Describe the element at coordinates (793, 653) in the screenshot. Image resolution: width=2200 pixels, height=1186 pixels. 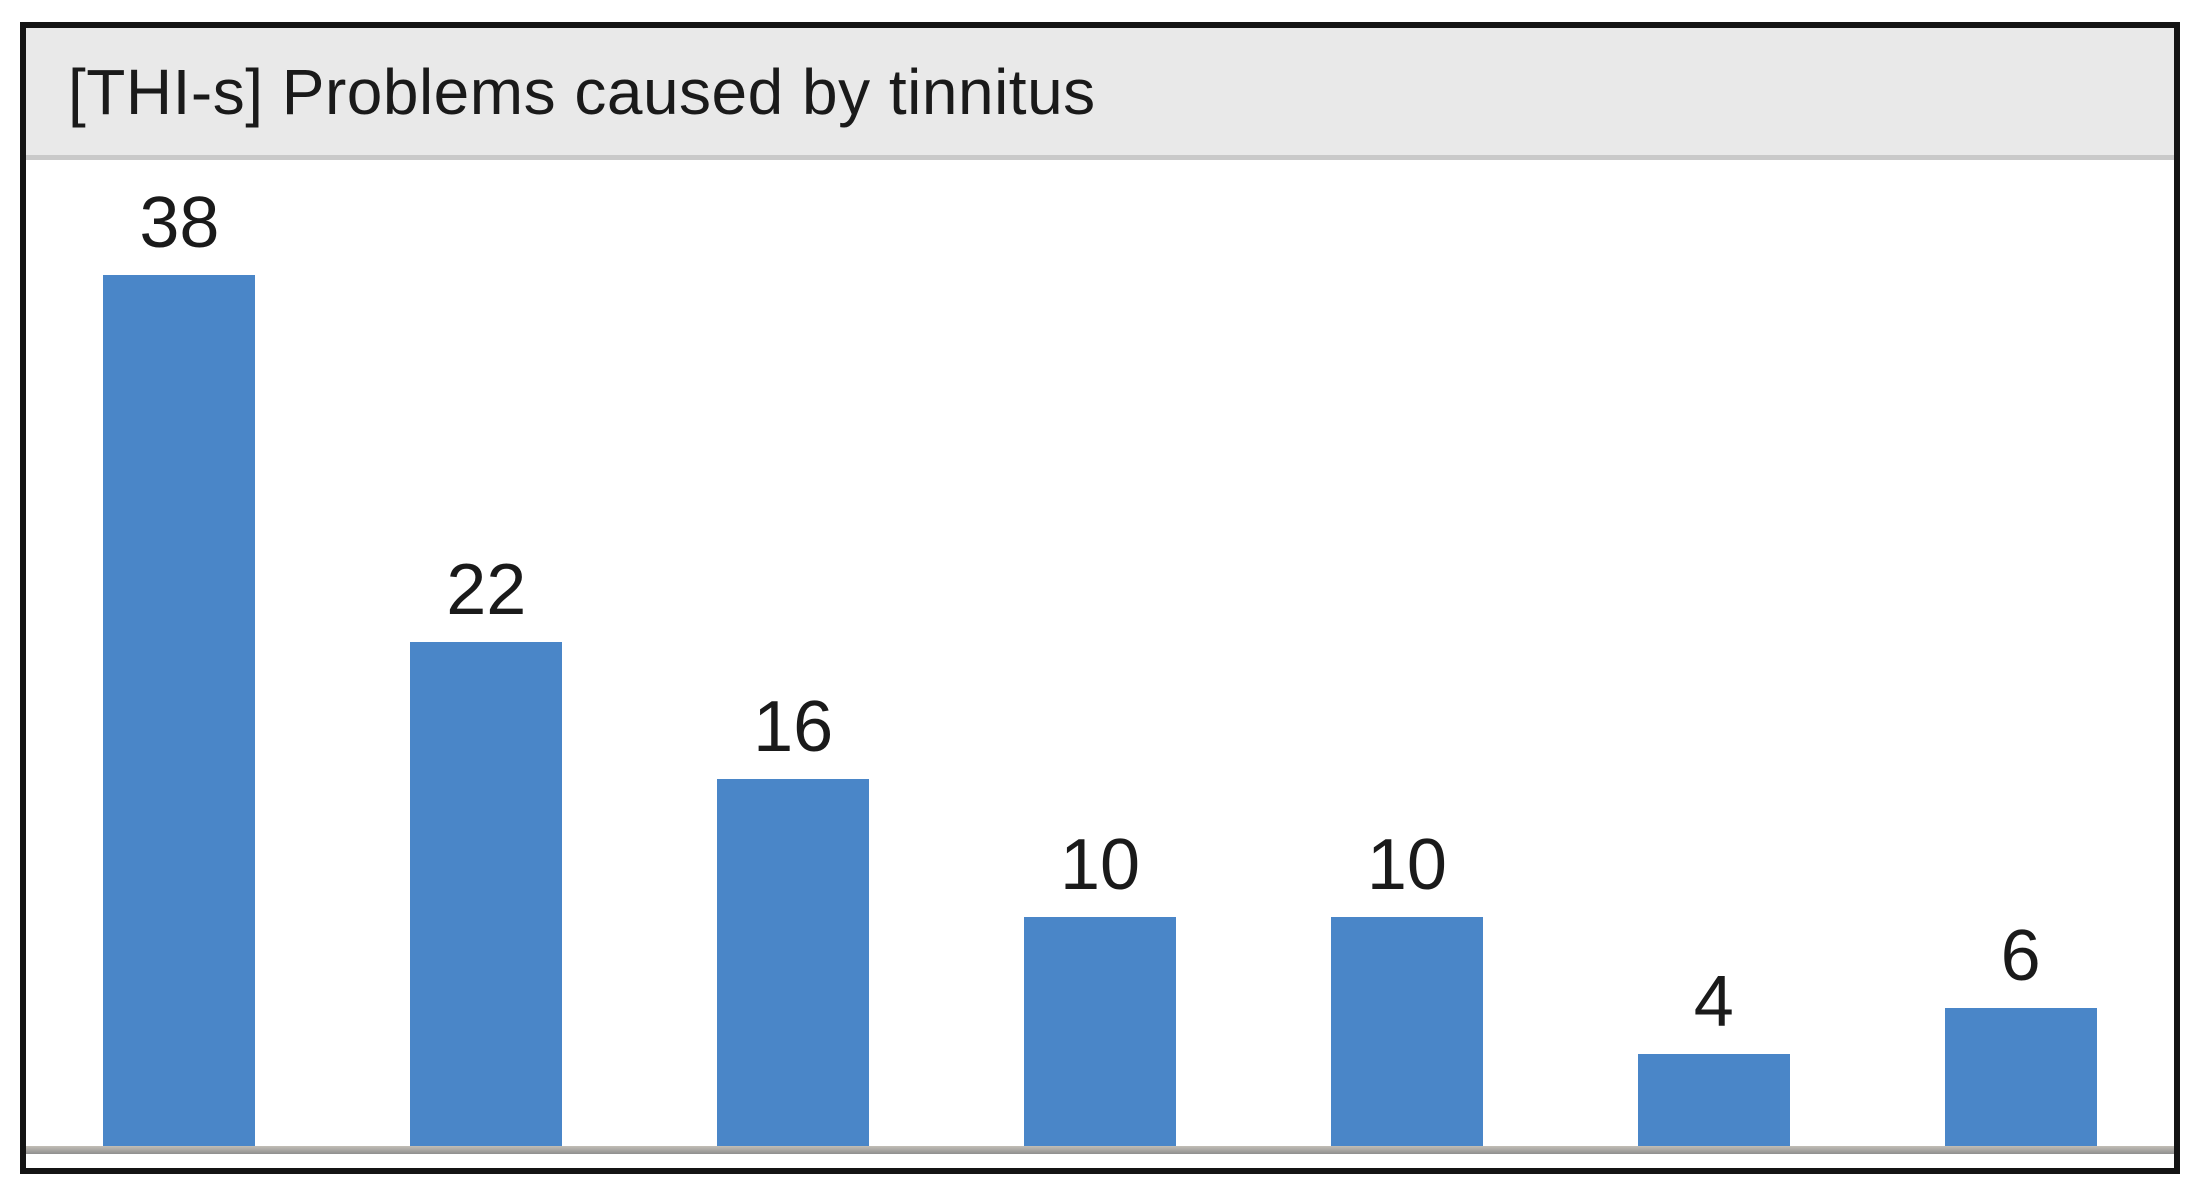
I see `bar-slot: 16` at that location.